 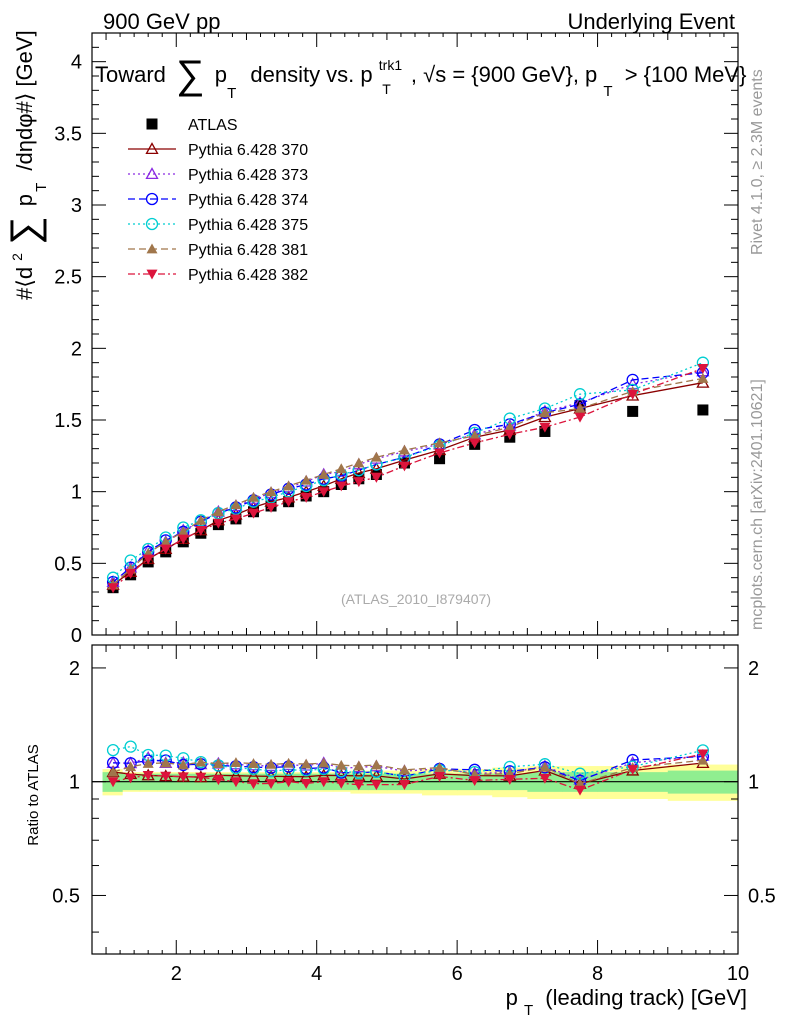 I want to click on y-tick-label: 0, so click(x=76, y=636).